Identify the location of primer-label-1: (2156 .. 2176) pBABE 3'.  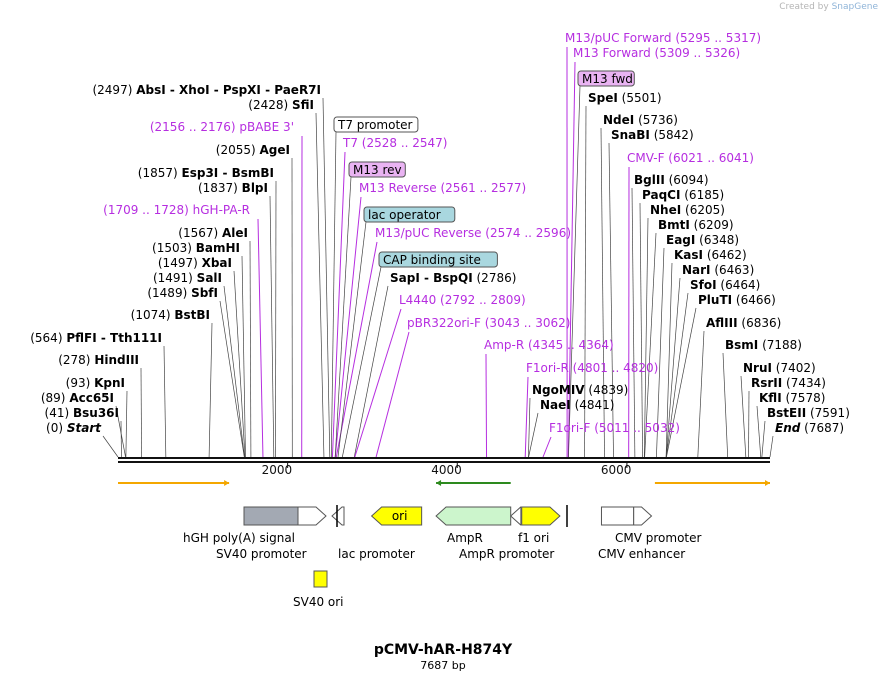
(222, 127).